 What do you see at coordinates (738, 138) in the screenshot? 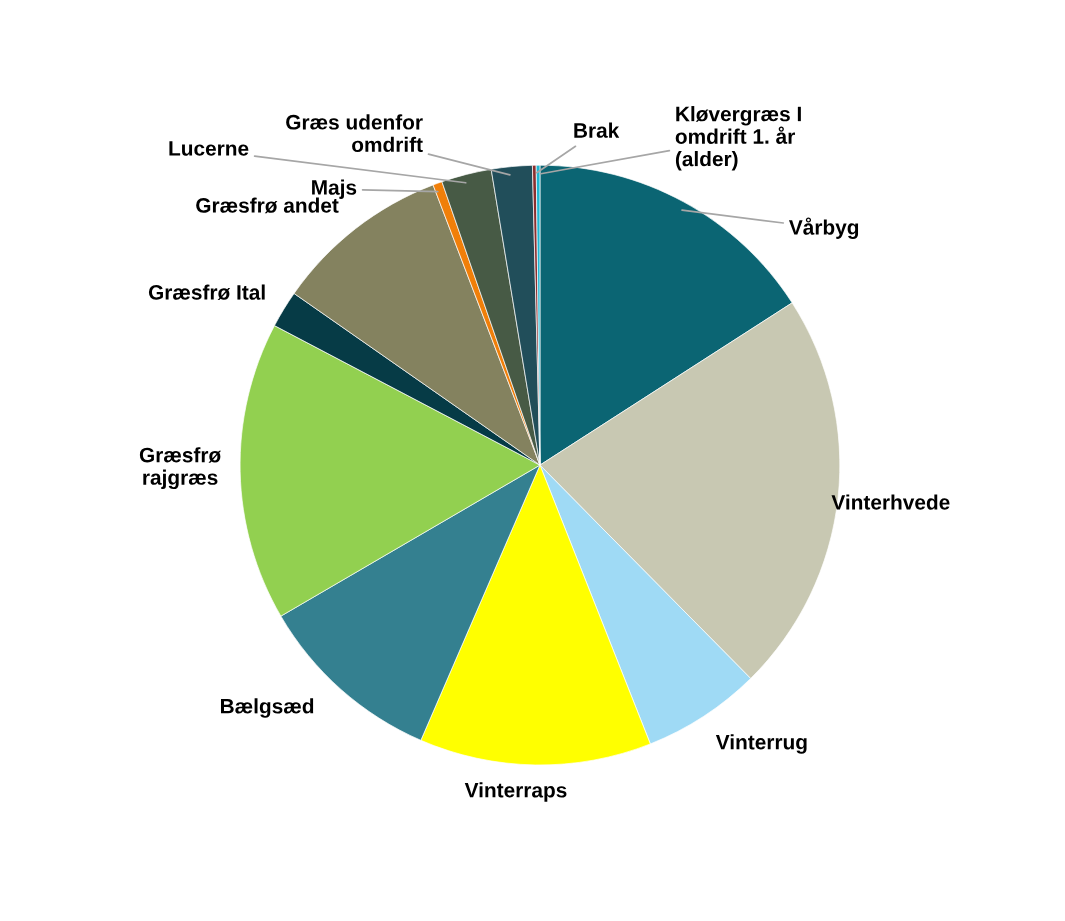
I see `slice-label: Kløvergræs I omdrift 1. år (alder)` at bounding box center [738, 138].